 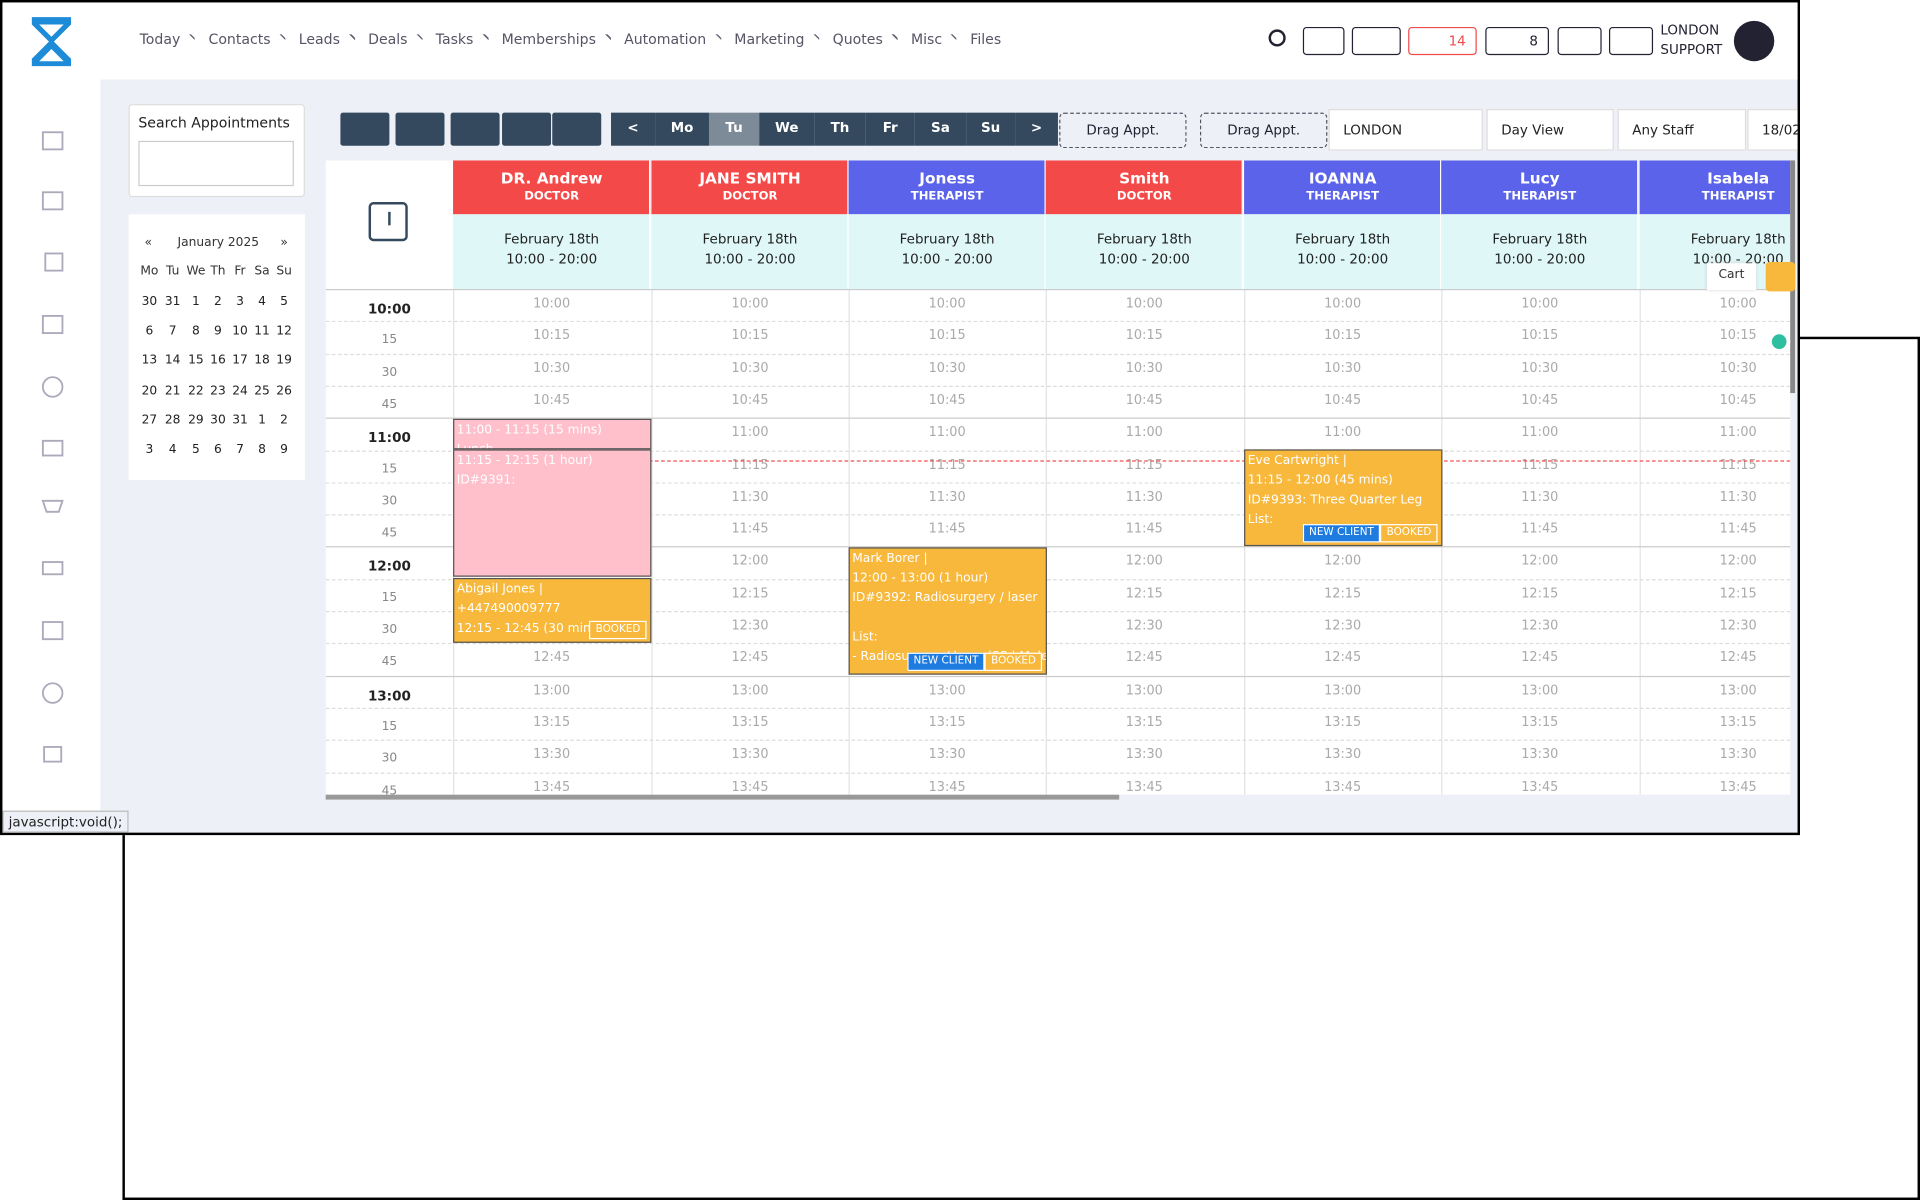 What do you see at coordinates (1442, 41) in the screenshot?
I see `header-button: 14` at bounding box center [1442, 41].